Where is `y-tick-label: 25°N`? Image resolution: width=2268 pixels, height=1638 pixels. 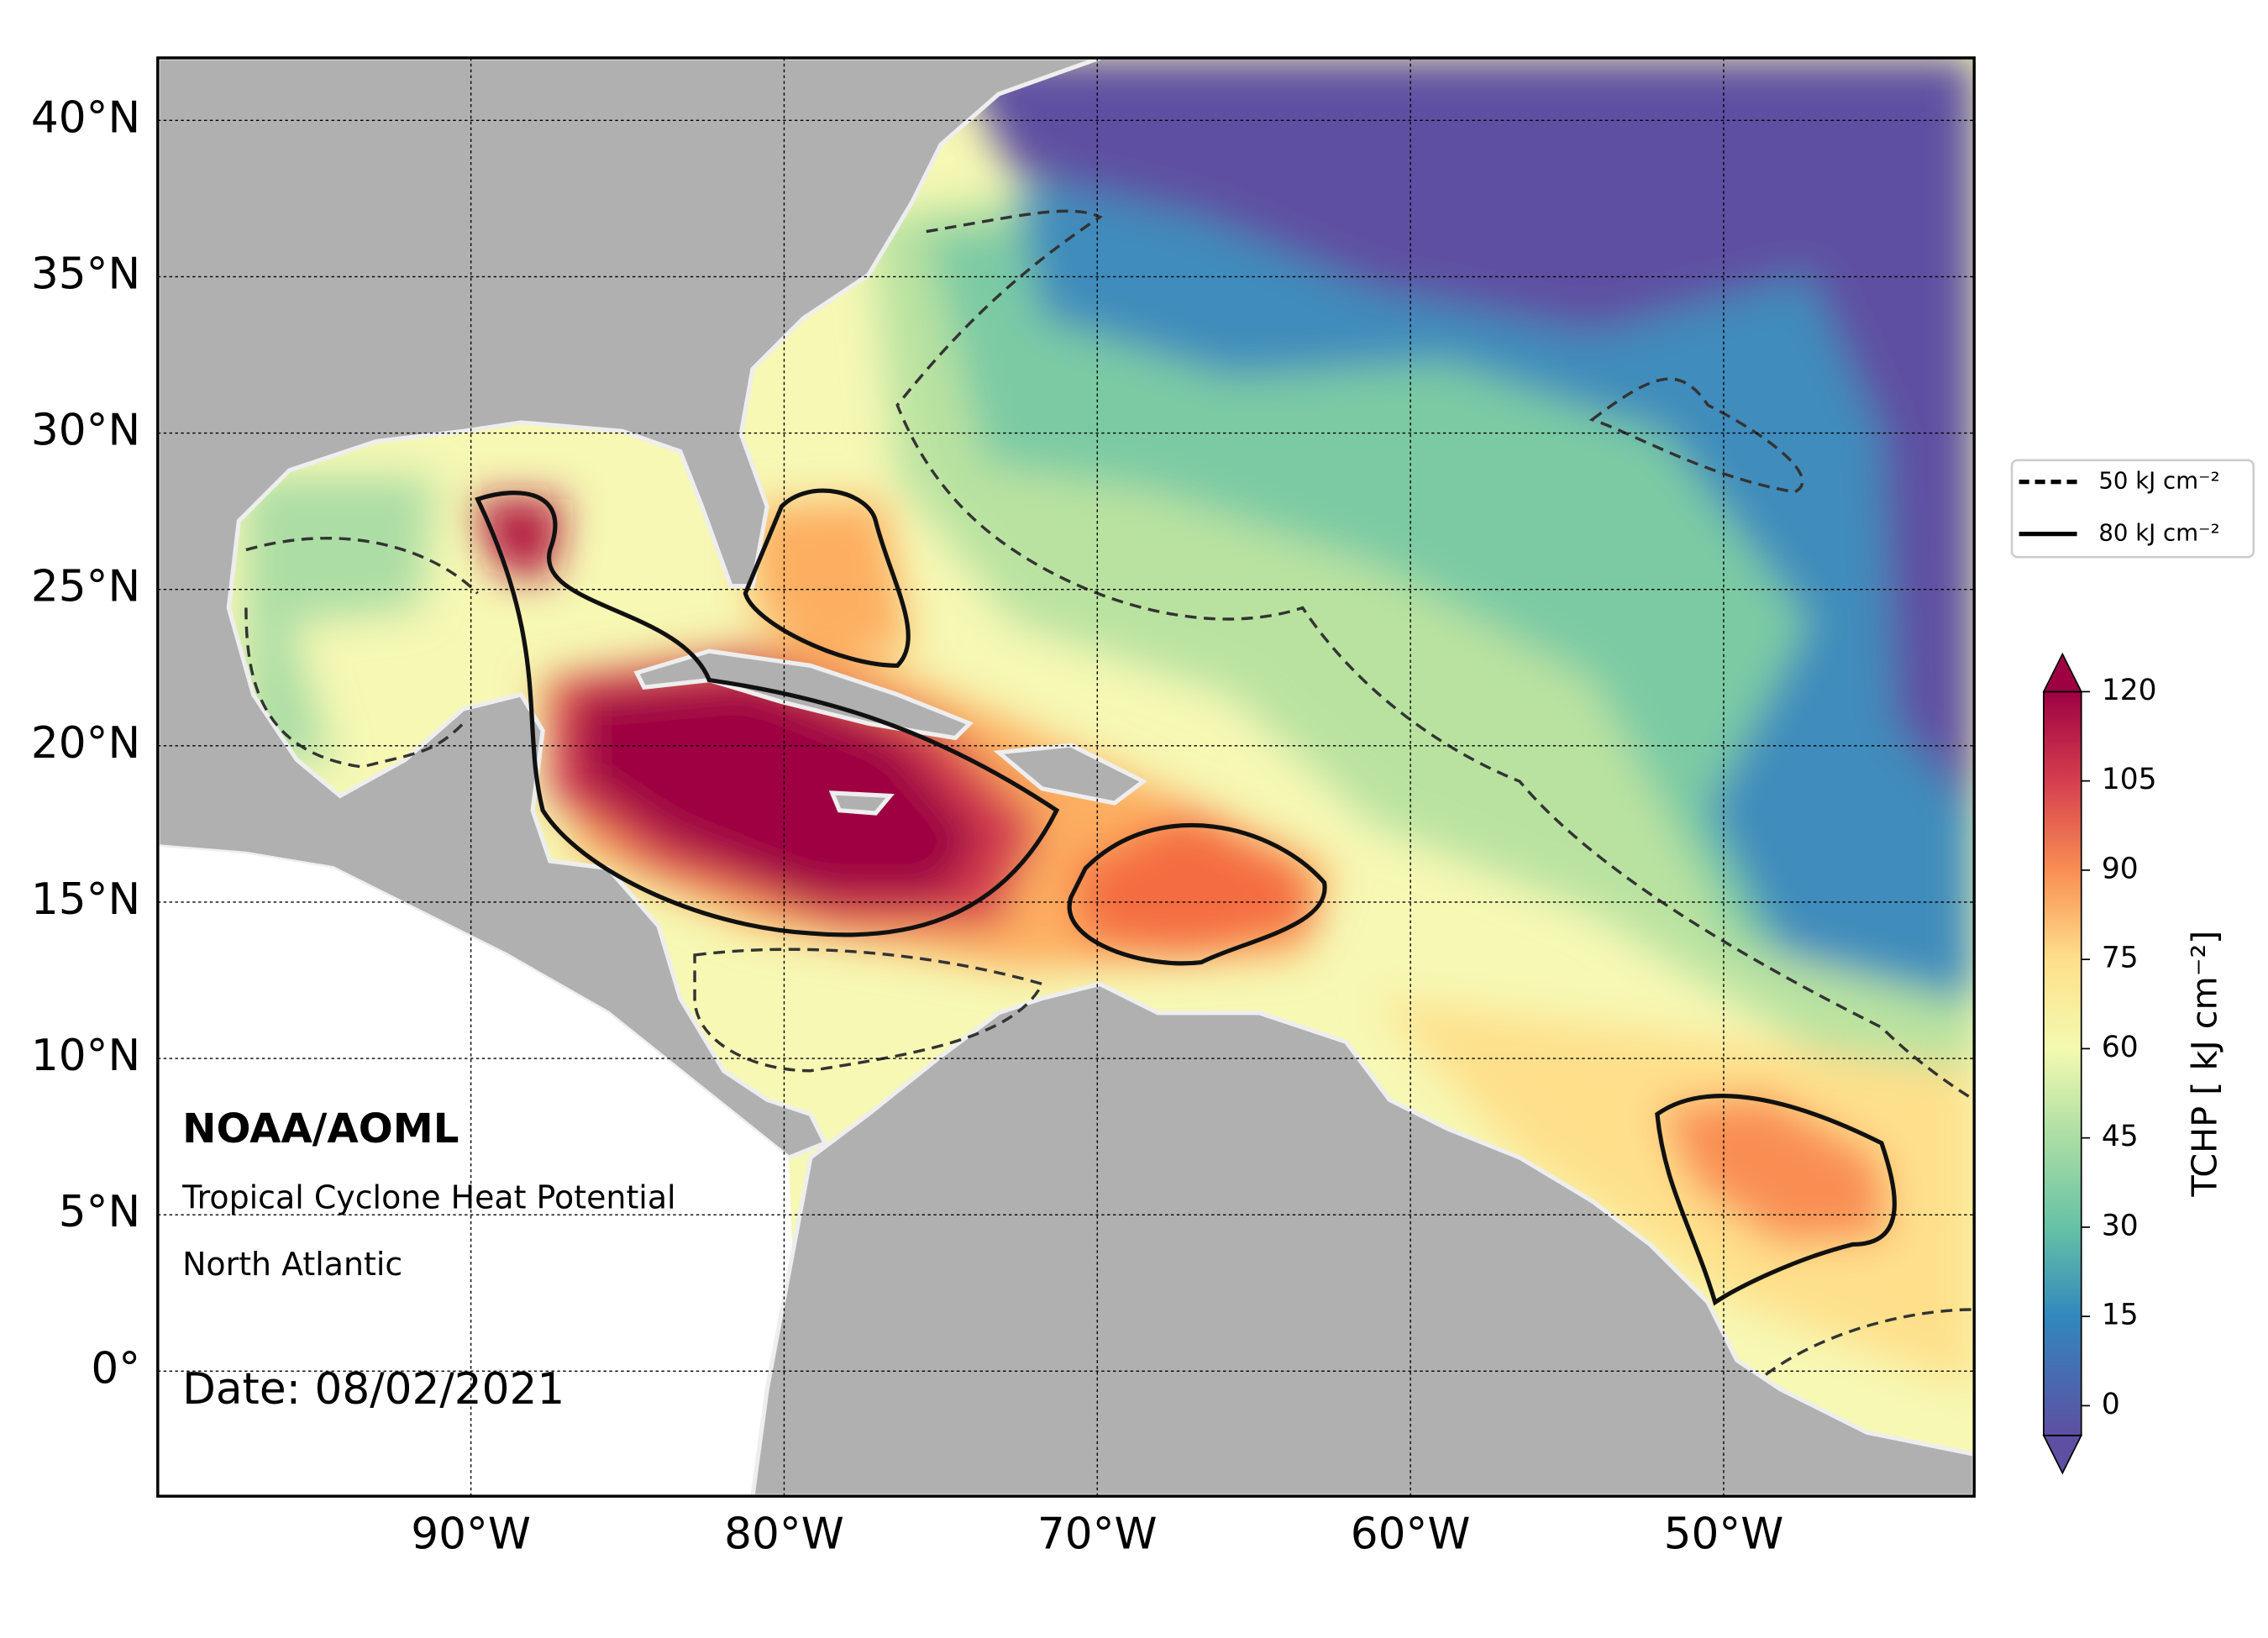 y-tick-label: 25°N is located at coordinates (85, 587).